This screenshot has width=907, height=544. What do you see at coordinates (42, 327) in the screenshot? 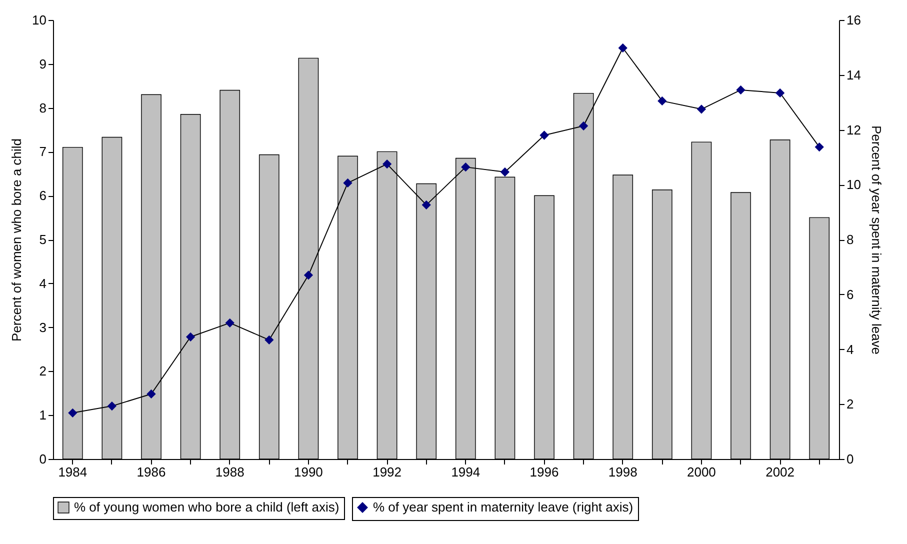
I see `y-tick-label: 3` at bounding box center [42, 327].